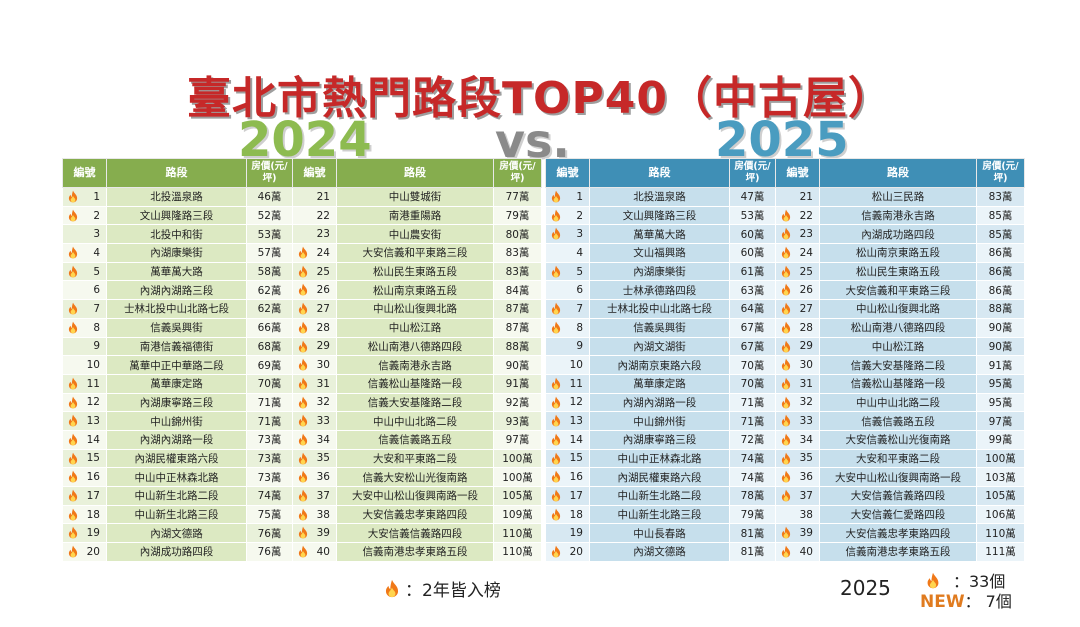 The width and height of the screenshot is (1080, 627). Describe the element at coordinates (752, 327) in the screenshot. I see `price-value: 67萬` at that location.